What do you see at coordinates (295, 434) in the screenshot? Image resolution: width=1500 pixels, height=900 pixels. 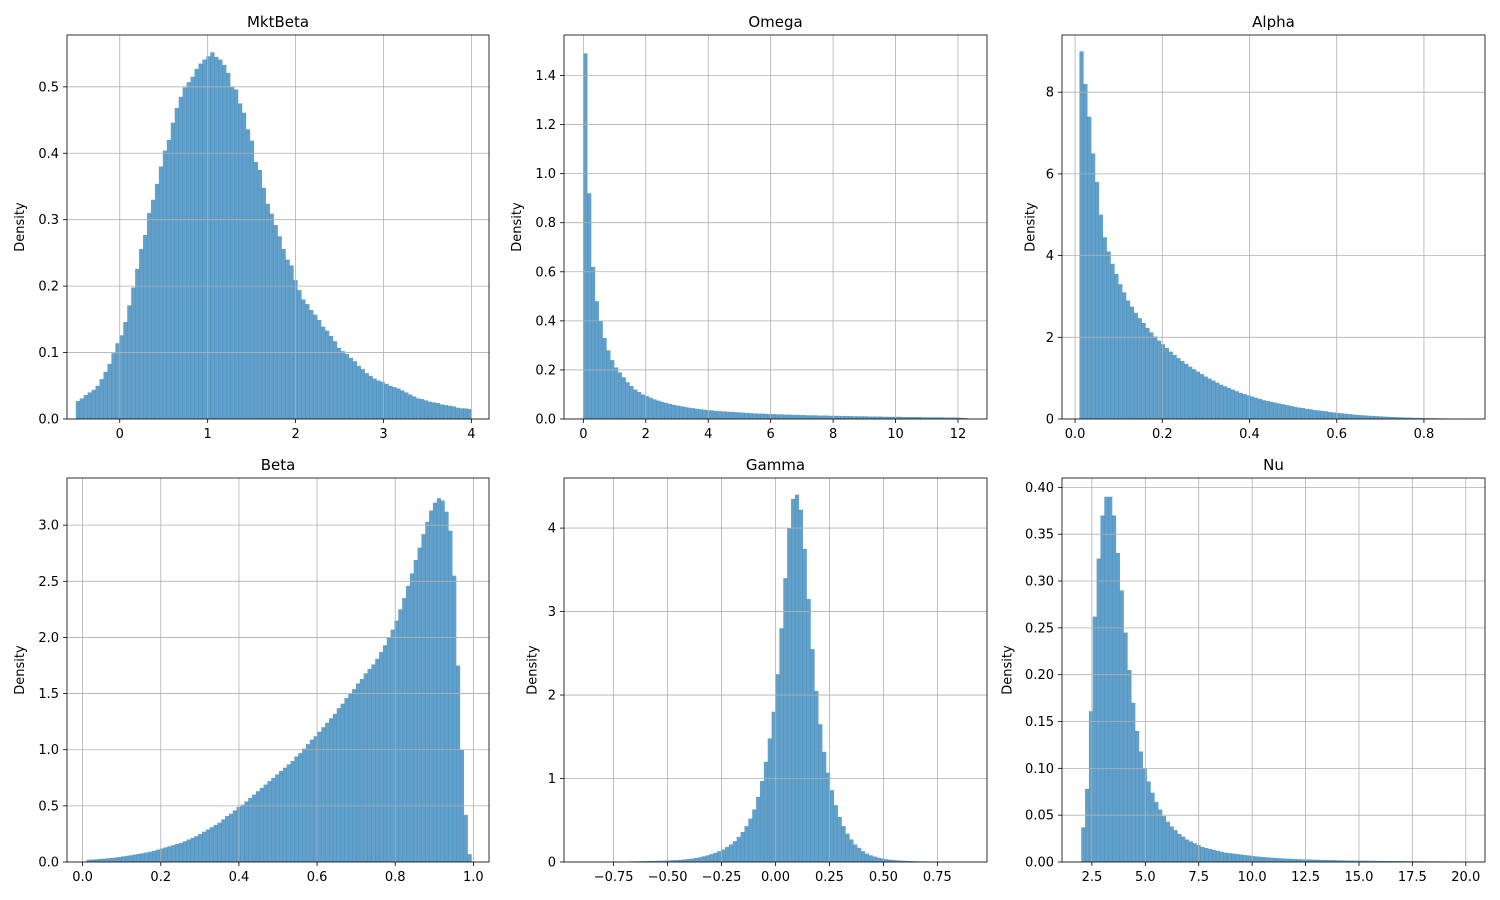 I see `x-tick-label: 2` at bounding box center [295, 434].